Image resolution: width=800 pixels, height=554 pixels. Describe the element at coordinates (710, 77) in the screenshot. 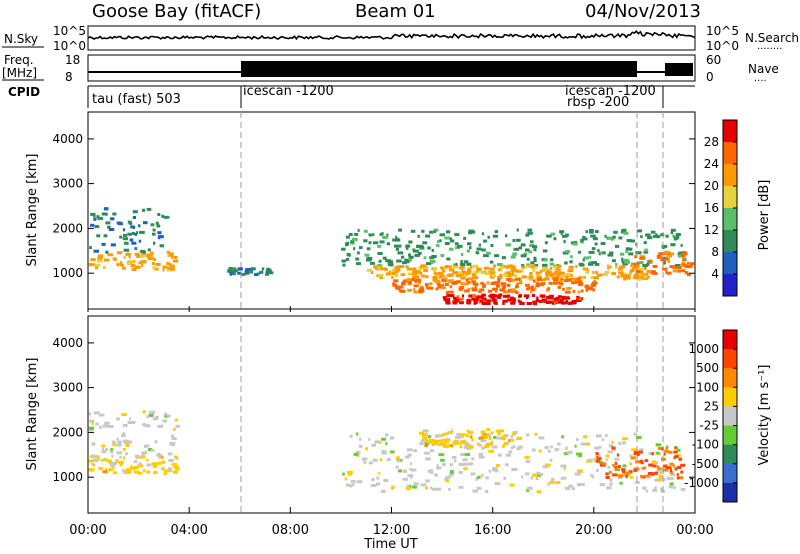

I see `nave-tick-bottom: 0` at that location.